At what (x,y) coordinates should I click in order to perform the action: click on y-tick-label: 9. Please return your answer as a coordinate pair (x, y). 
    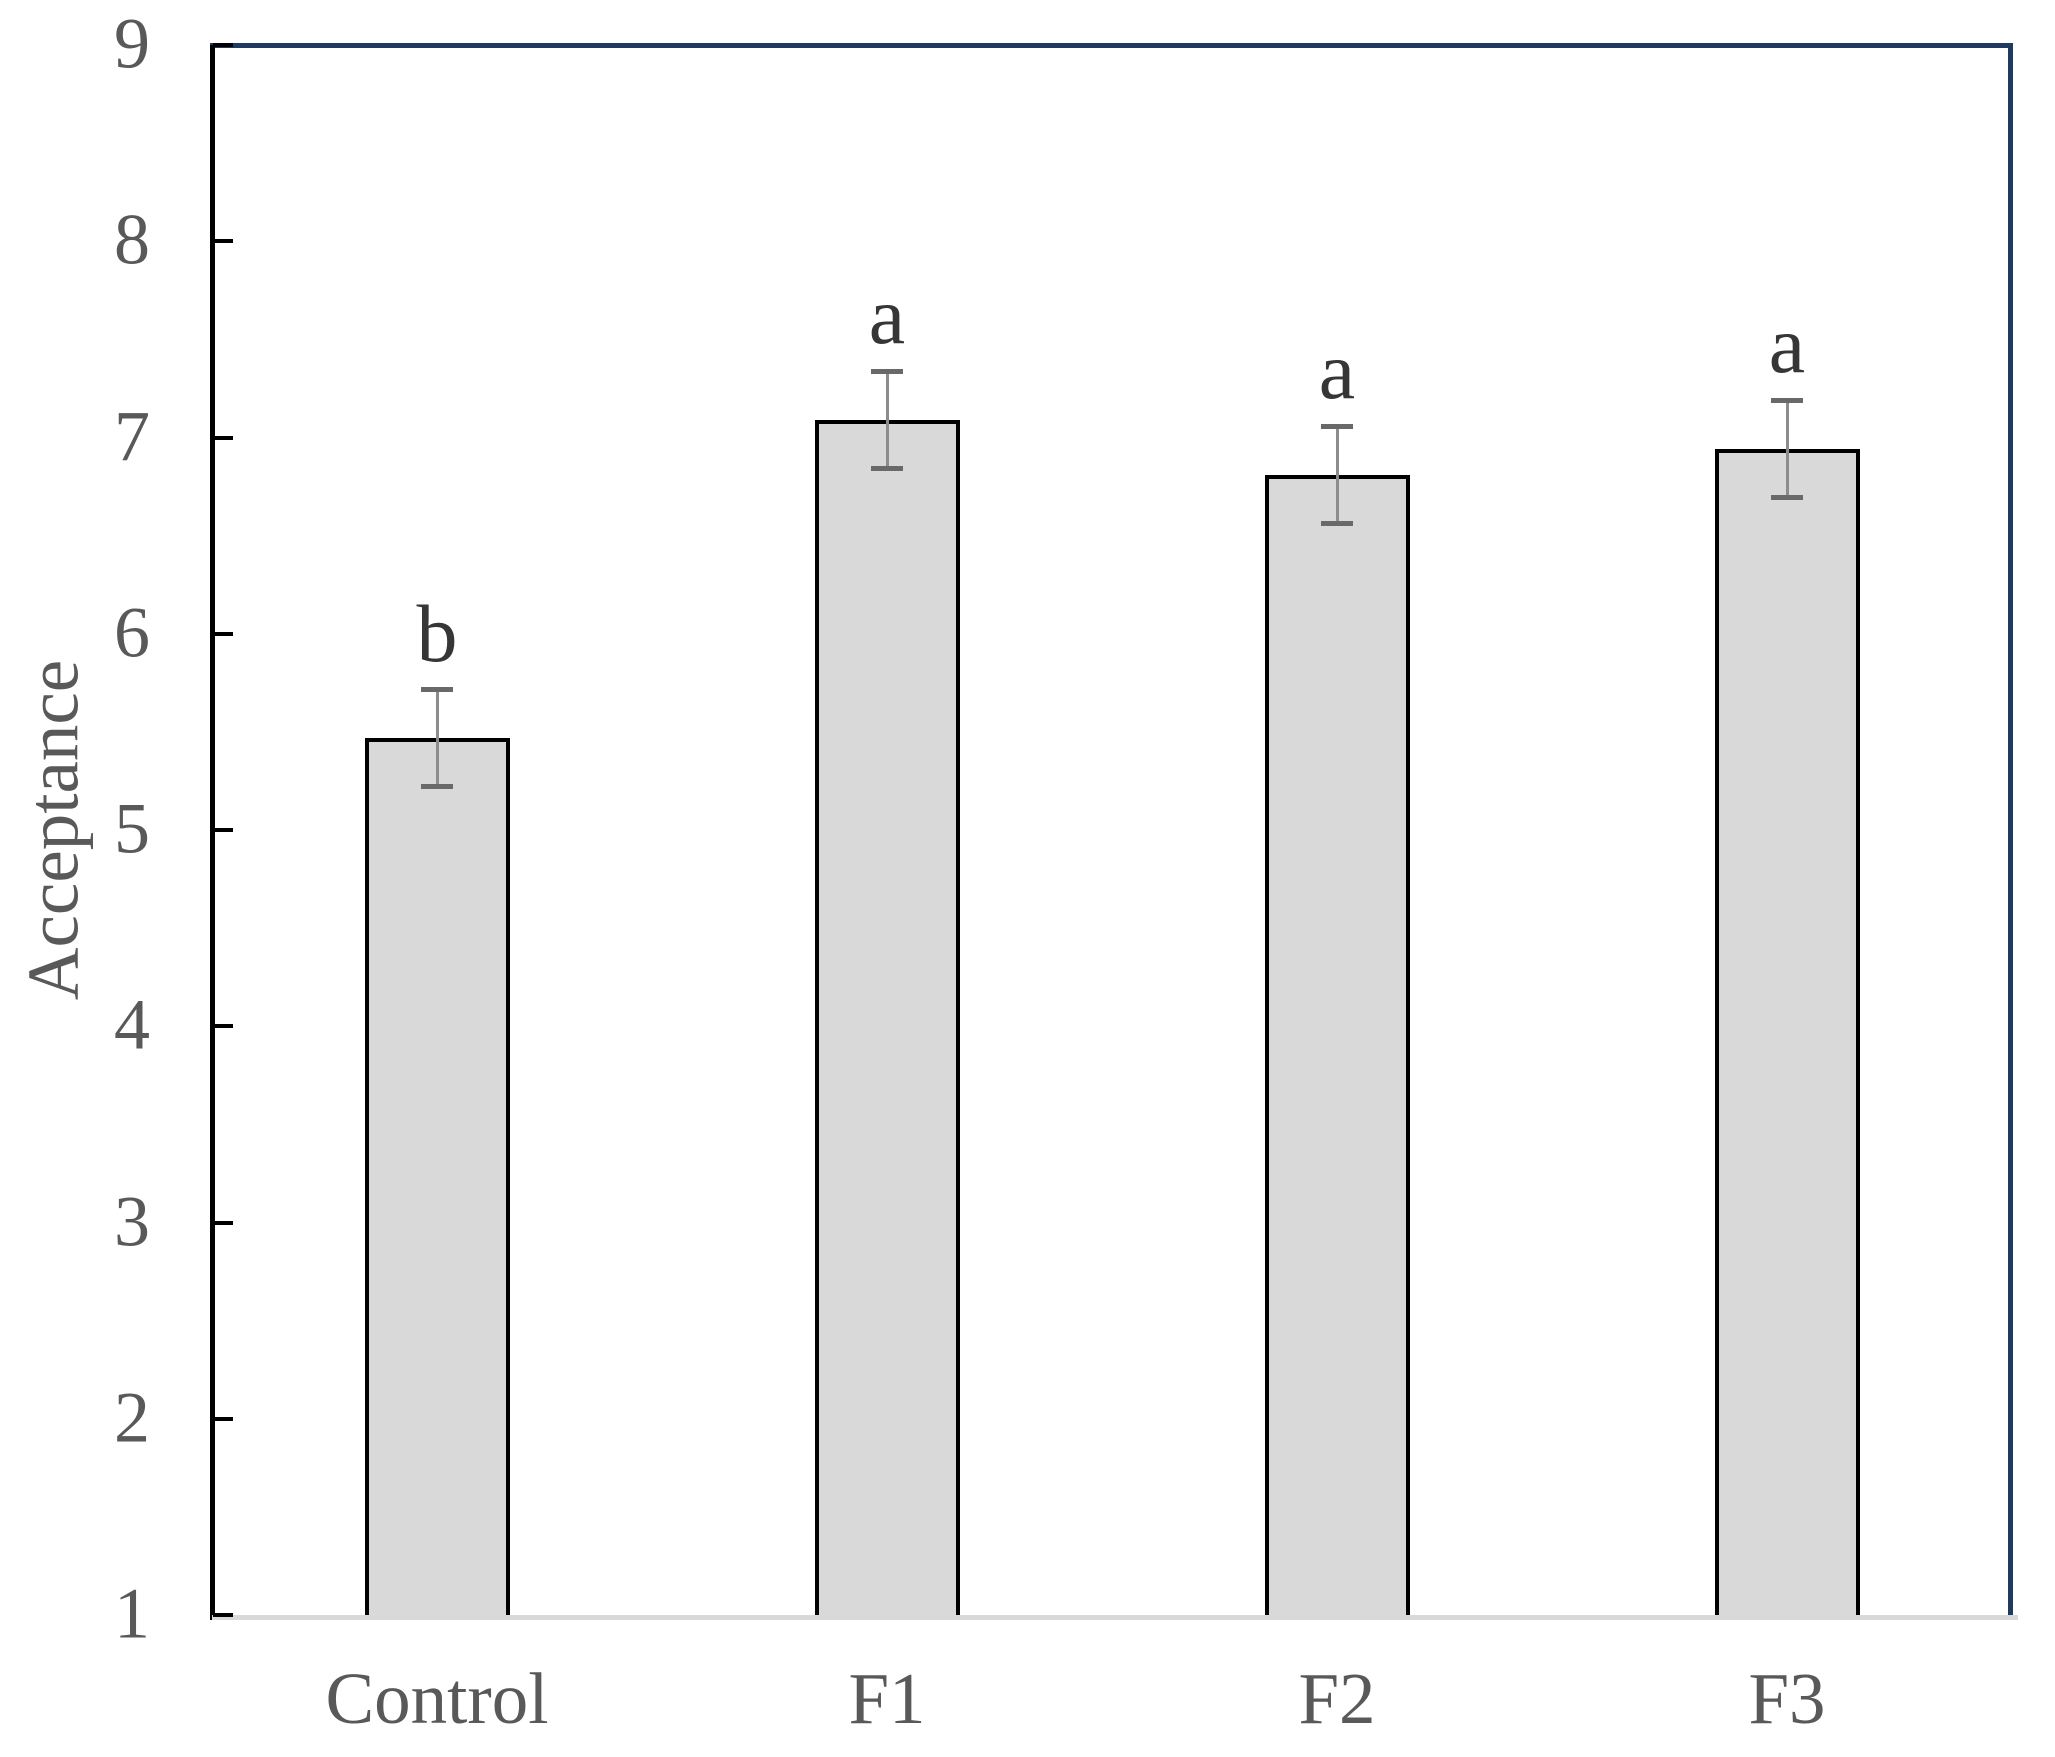
    Looking at the image, I should click on (132, 43).